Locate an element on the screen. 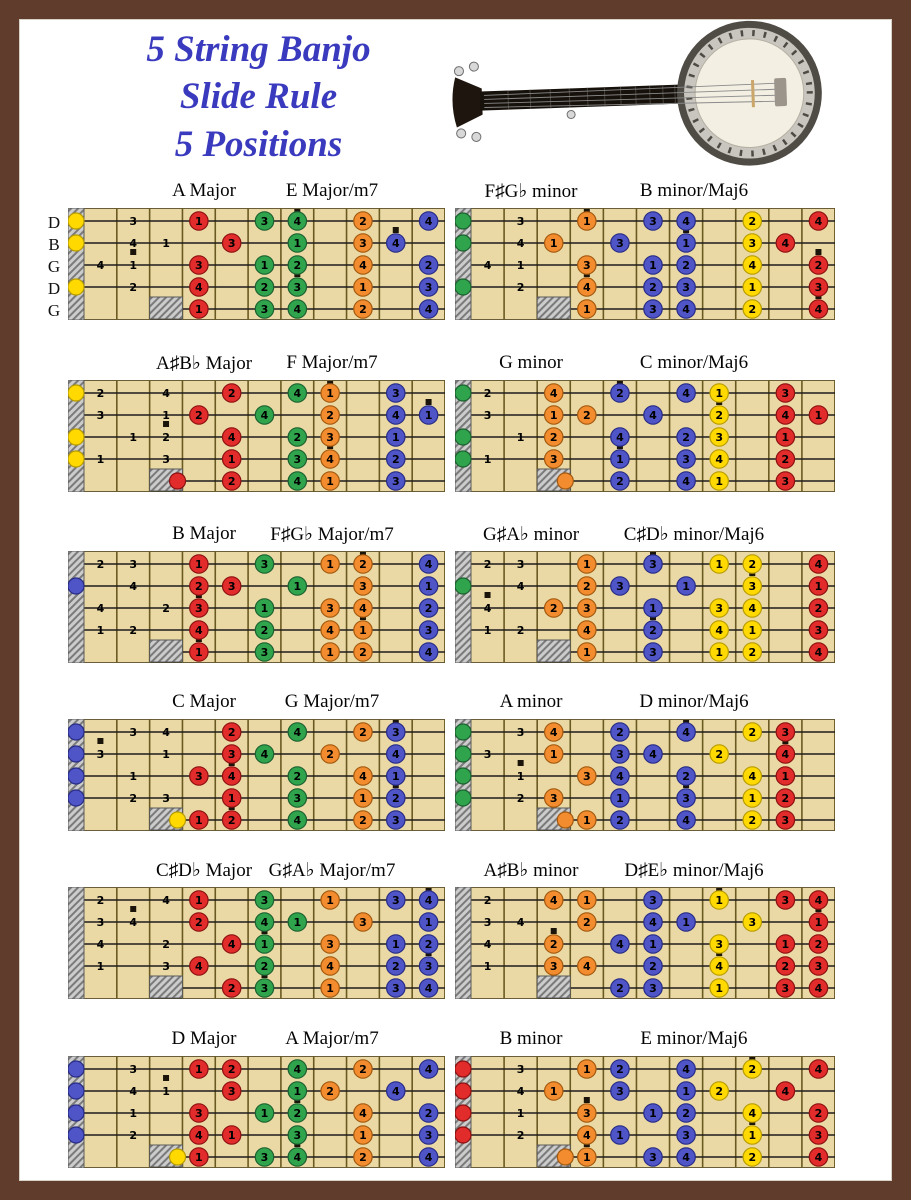 This screenshot has width=911, height=1200. chart-title: 5 String Banjo Slide Rule 5 Positions is located at coordinates (258, 97).